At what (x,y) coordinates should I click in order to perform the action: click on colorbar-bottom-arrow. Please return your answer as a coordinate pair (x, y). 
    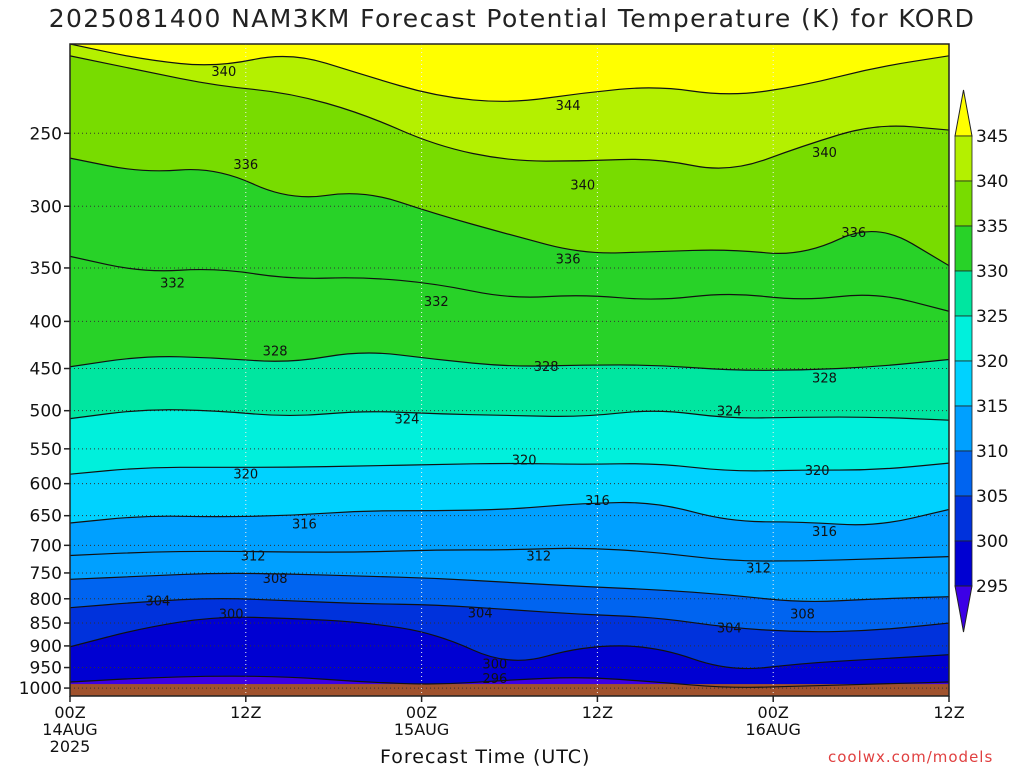
    Looking at the image, I should click on (963, 609).